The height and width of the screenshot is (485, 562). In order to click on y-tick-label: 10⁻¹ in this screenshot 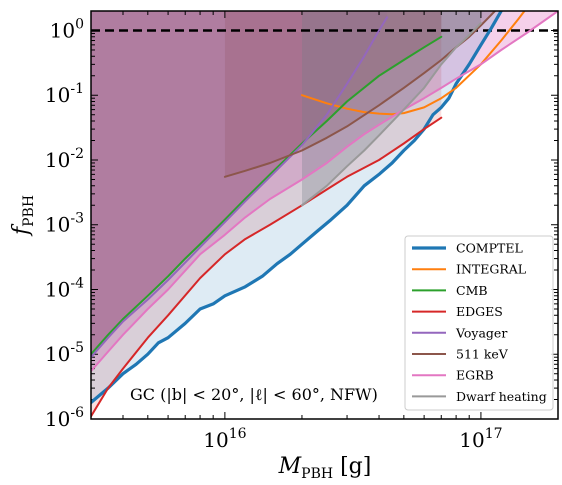, I will do `click(64, 94)`.